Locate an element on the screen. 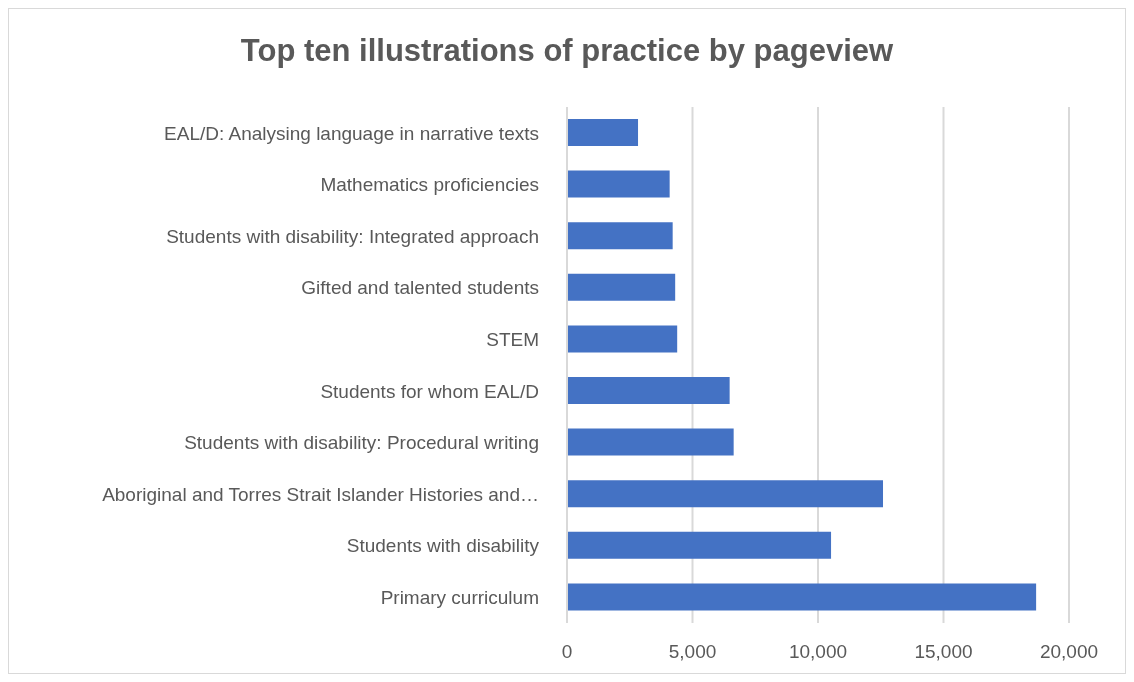 This screenshot has height=682, width=1134. y-tick-label: Gifted and talented students is located at coordinates (420, 288).